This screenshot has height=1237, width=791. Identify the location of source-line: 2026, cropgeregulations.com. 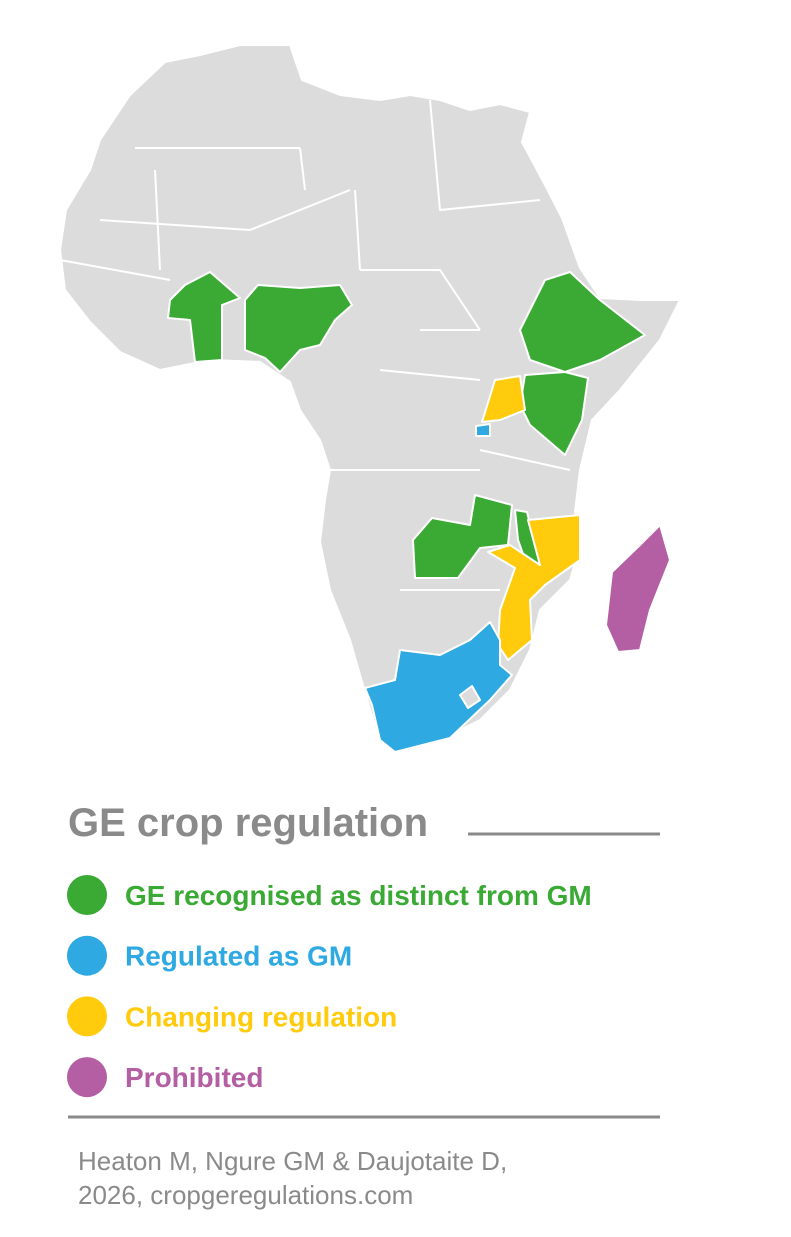
(245, 1195).